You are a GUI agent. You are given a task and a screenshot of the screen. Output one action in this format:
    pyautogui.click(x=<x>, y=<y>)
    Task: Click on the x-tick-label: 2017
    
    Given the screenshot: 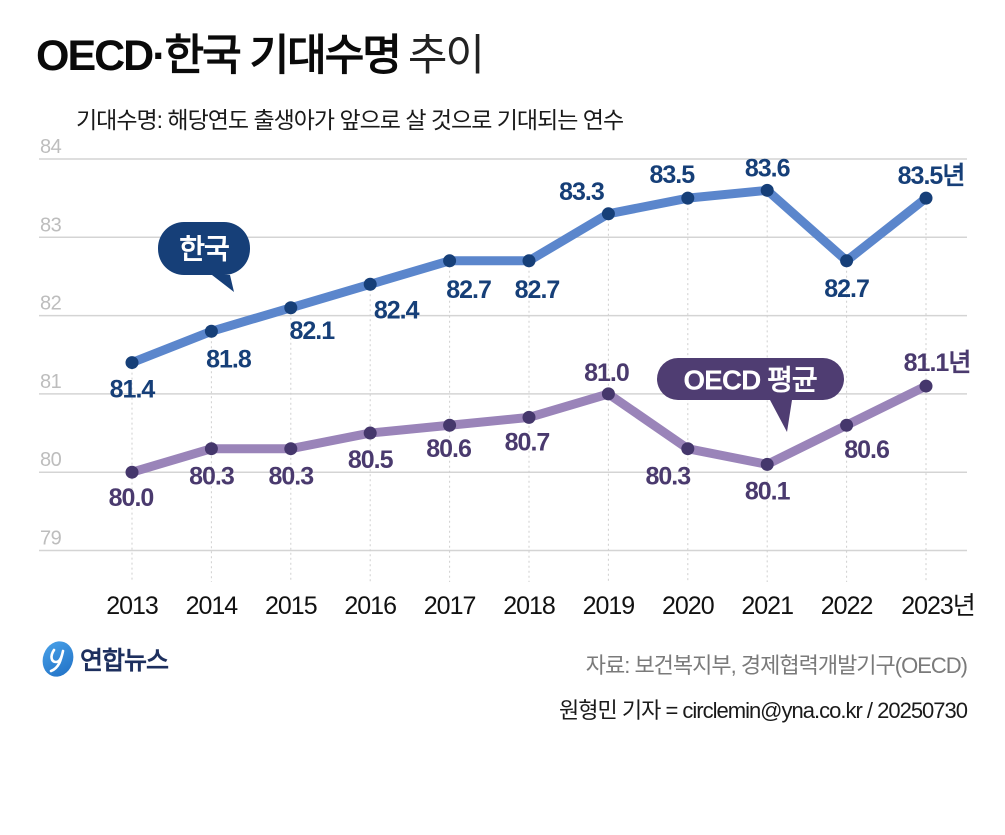 What is the action you would take?
    pyautogui.click(x=450, y=606)
    